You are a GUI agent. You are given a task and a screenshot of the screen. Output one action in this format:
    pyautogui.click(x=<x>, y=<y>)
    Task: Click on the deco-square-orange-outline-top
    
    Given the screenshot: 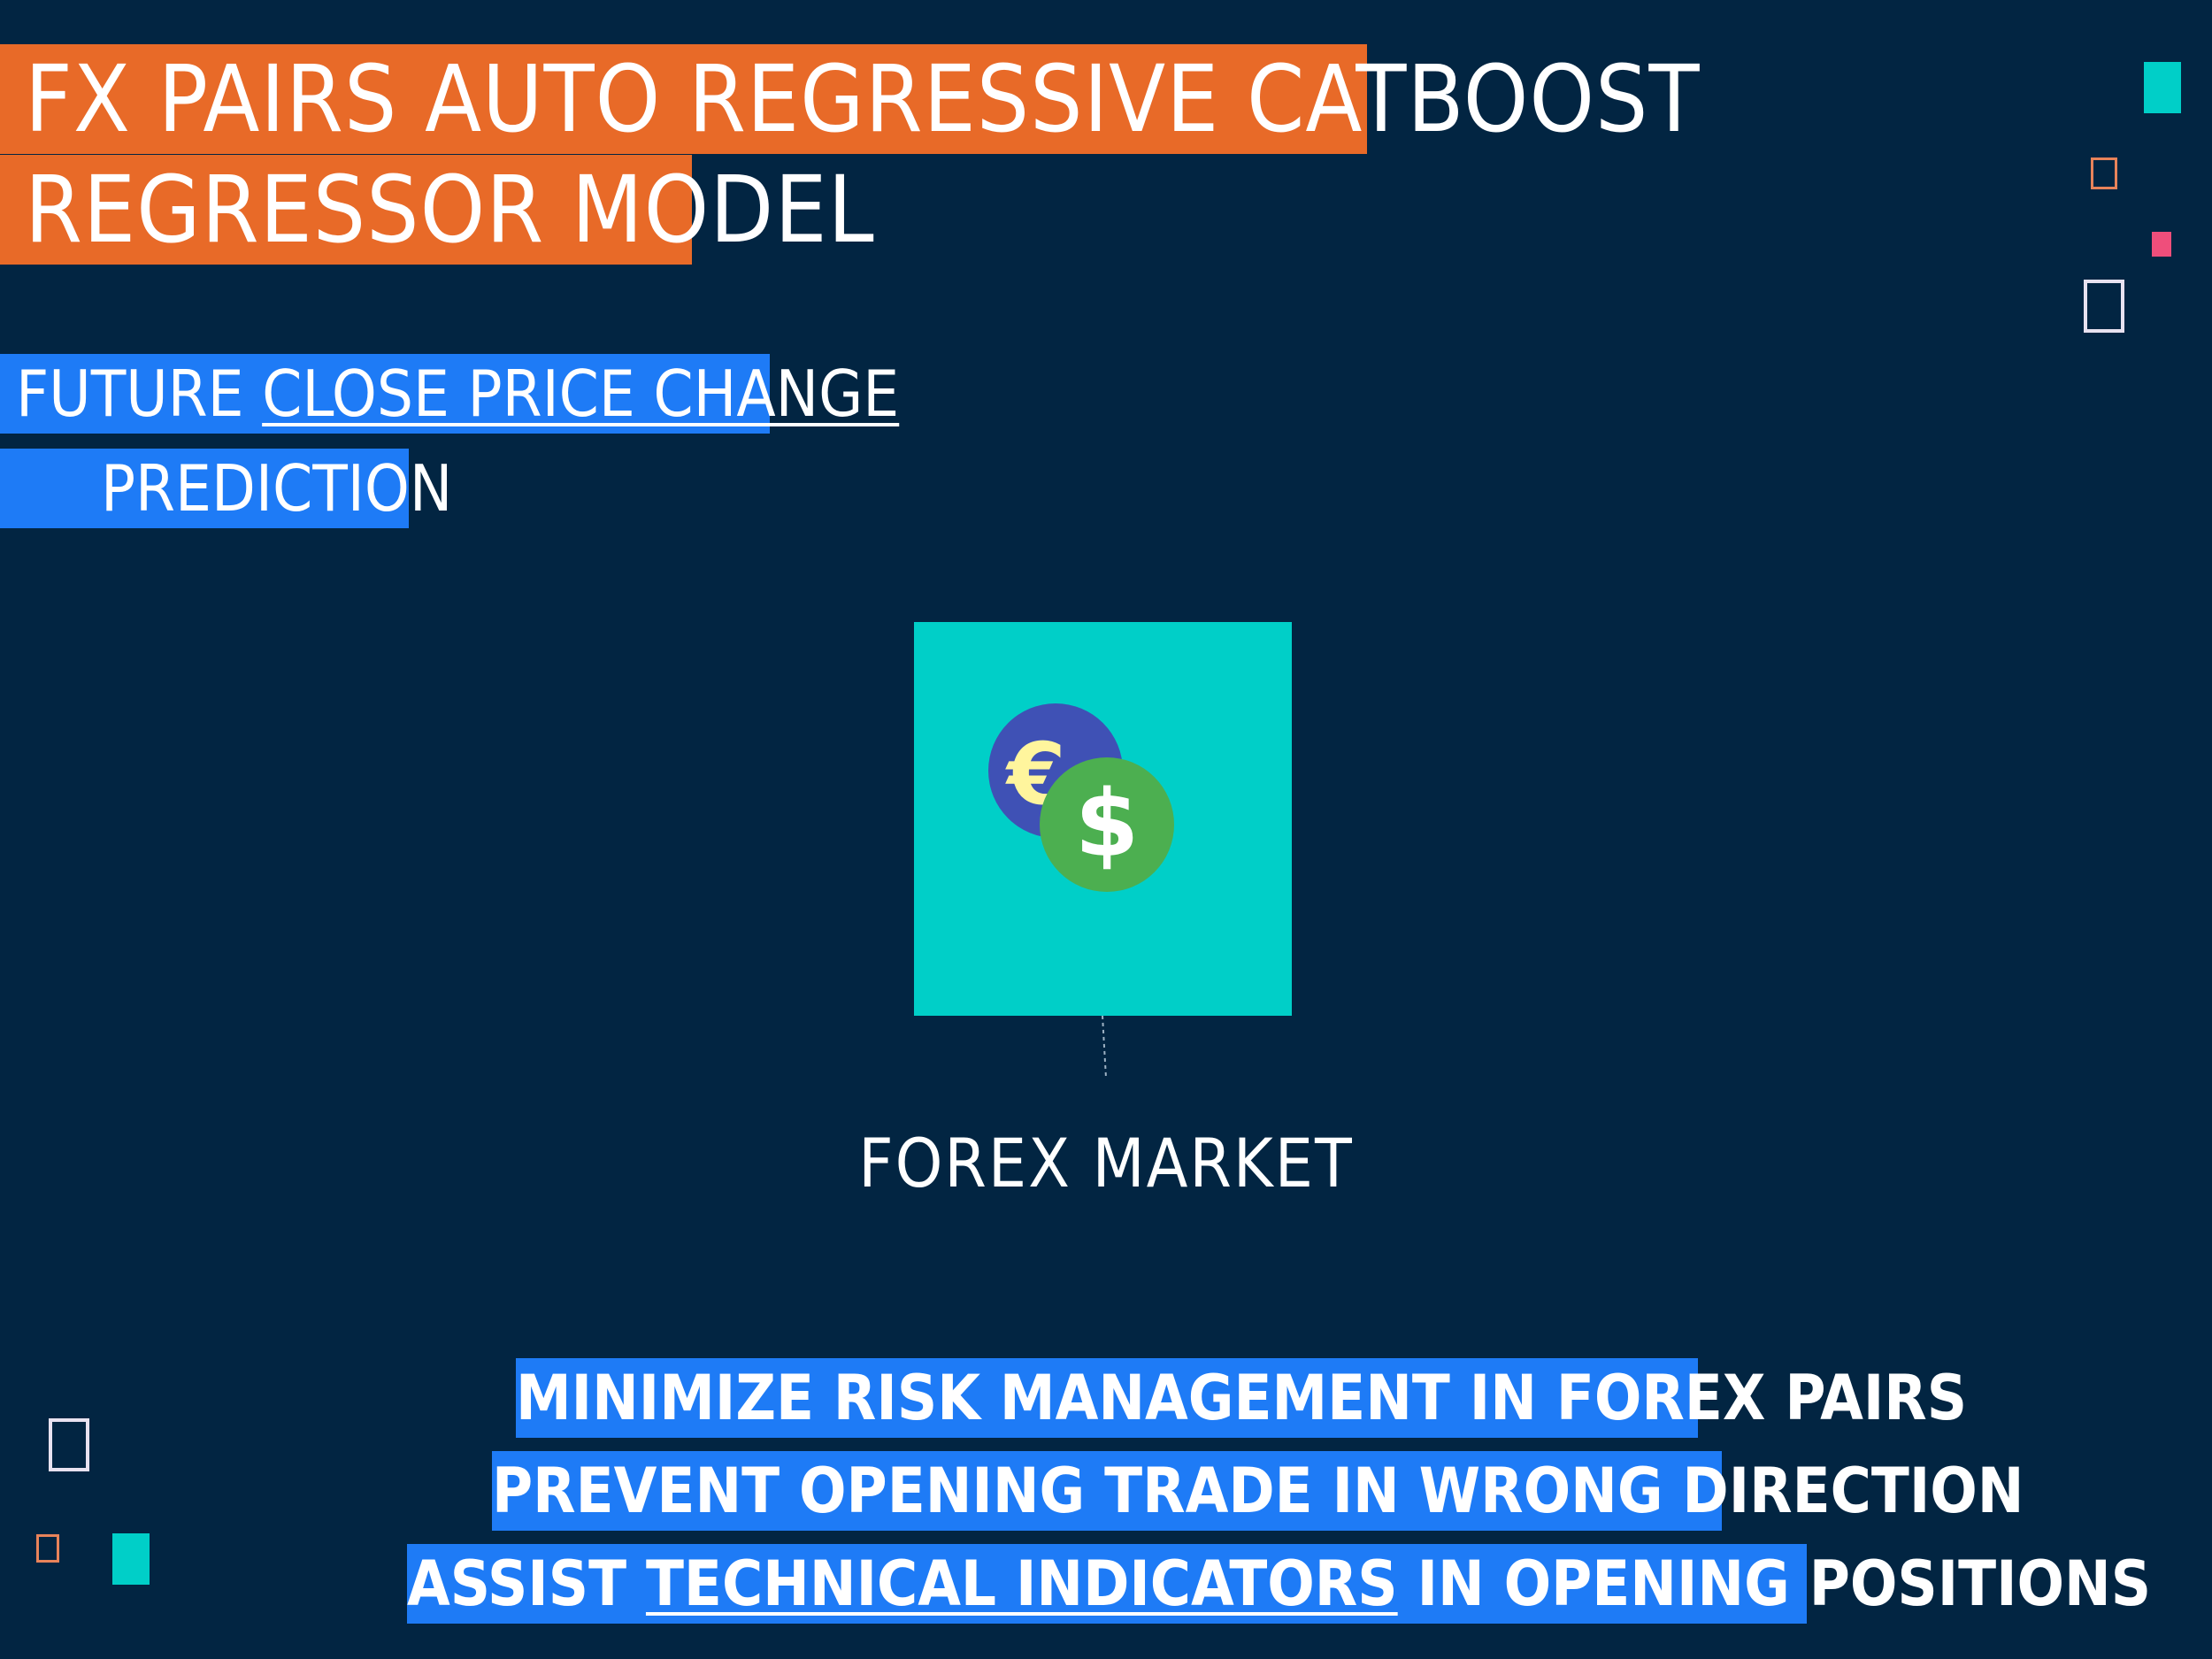 What is the action you would take?
    pyautogui.click(x=2104, y=173)
    